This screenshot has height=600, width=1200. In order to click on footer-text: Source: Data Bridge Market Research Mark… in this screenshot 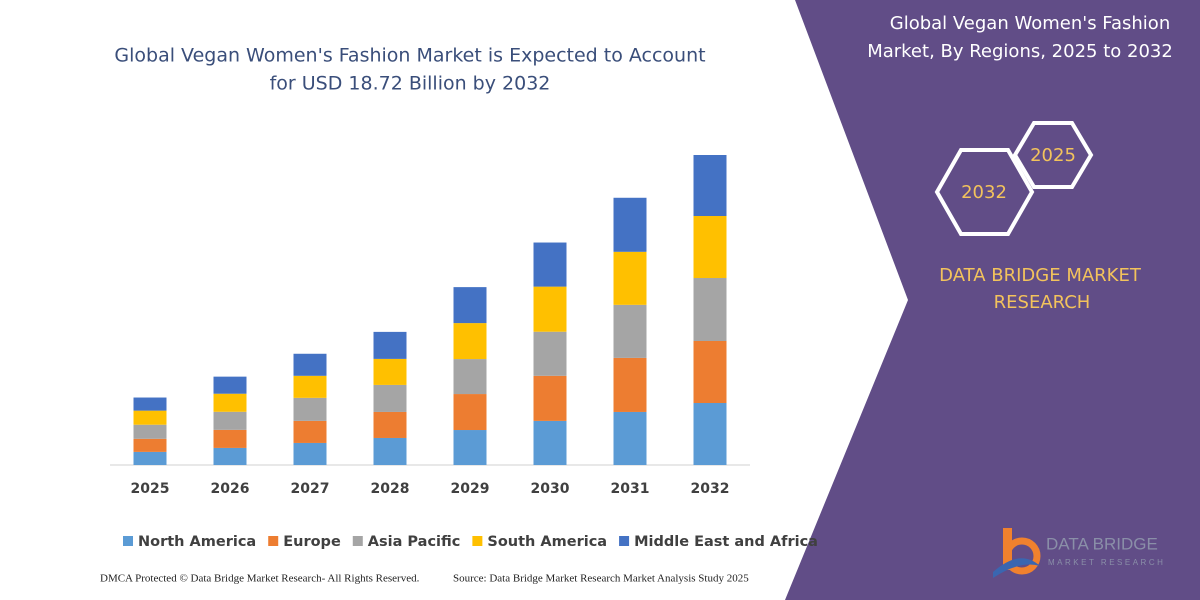, I will do `click(601, 579)`.